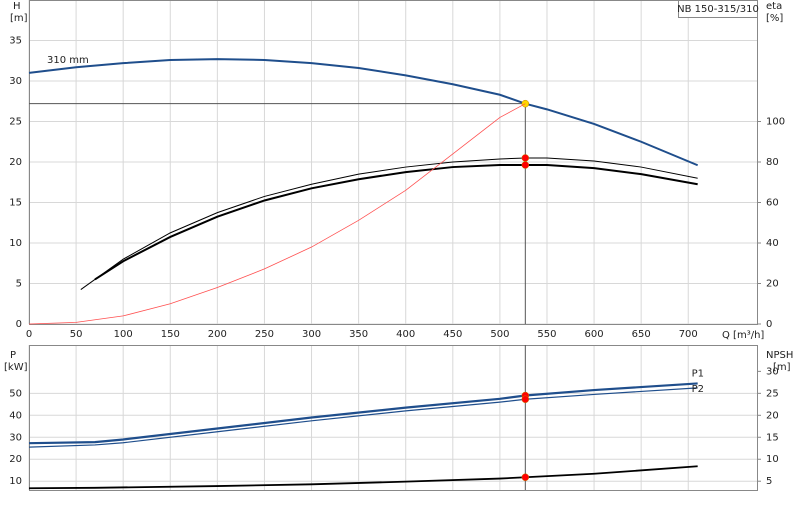 The width and height of the screenshot is (800, 524). Describe the element at coordinates (76, 334) in the screenshot. I see `x-tick-label: 50` at that location.